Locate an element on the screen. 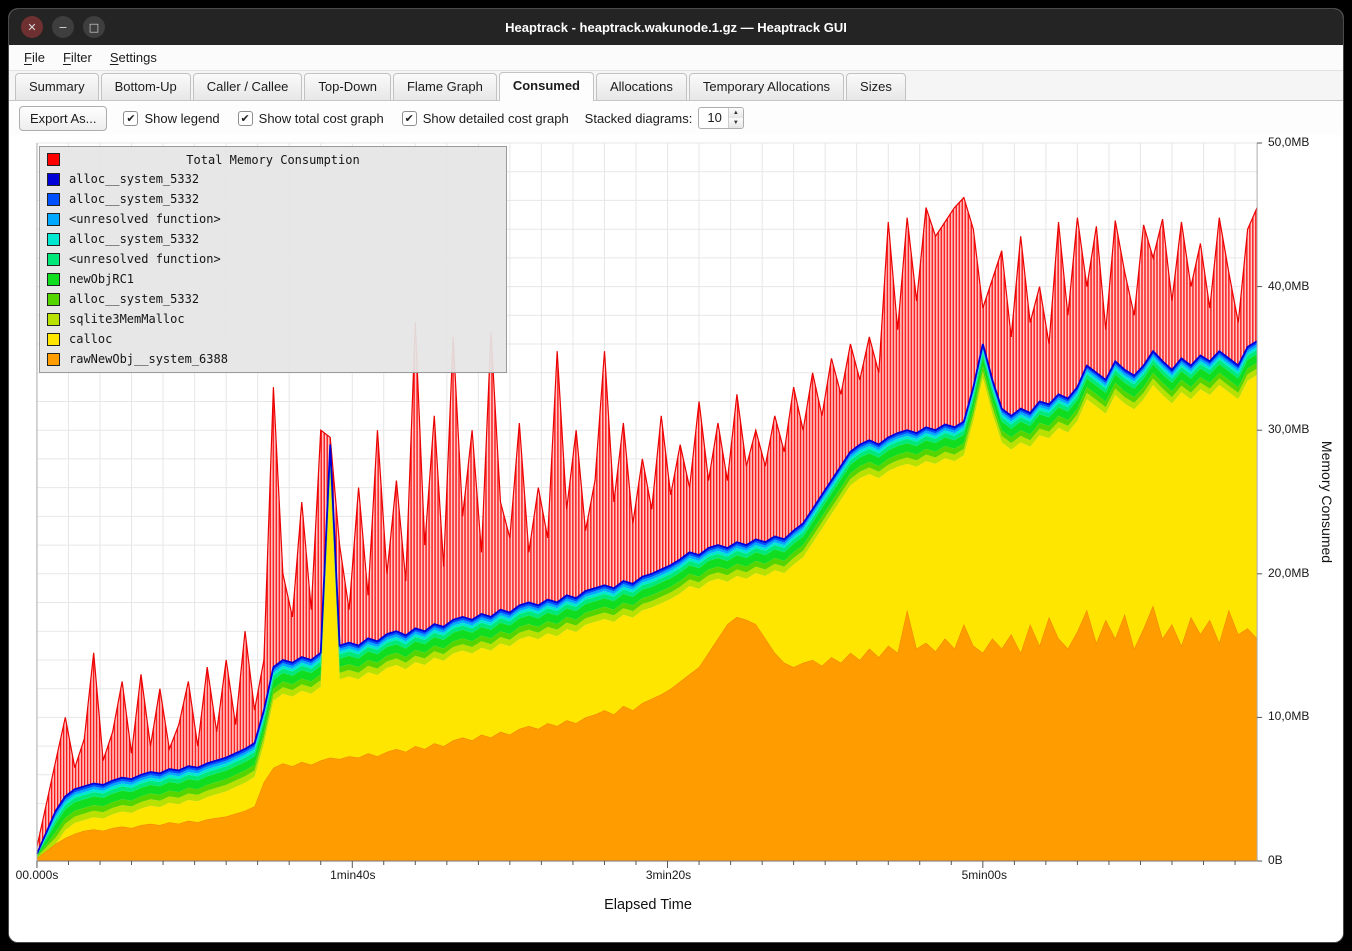 The image size is (1352, 951). legend-item: calloc is located at coordinates (273, 339).